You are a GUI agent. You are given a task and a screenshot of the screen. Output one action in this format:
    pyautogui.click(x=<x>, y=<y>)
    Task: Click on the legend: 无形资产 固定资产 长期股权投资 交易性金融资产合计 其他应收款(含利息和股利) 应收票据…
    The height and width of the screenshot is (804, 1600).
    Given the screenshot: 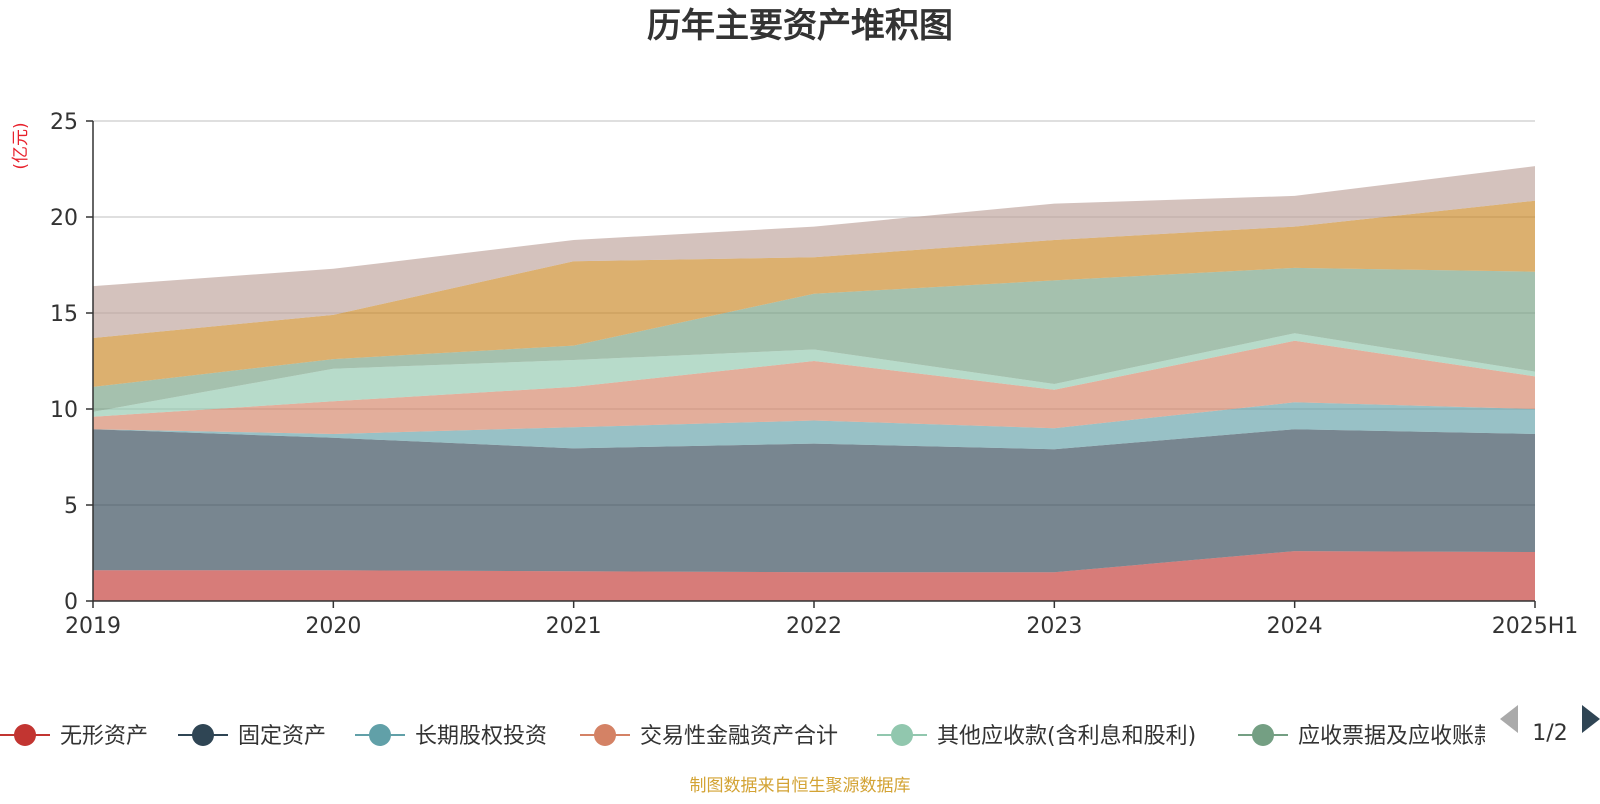 What is the action you would take?
    pyautogui.click(x=748, y=736)
    